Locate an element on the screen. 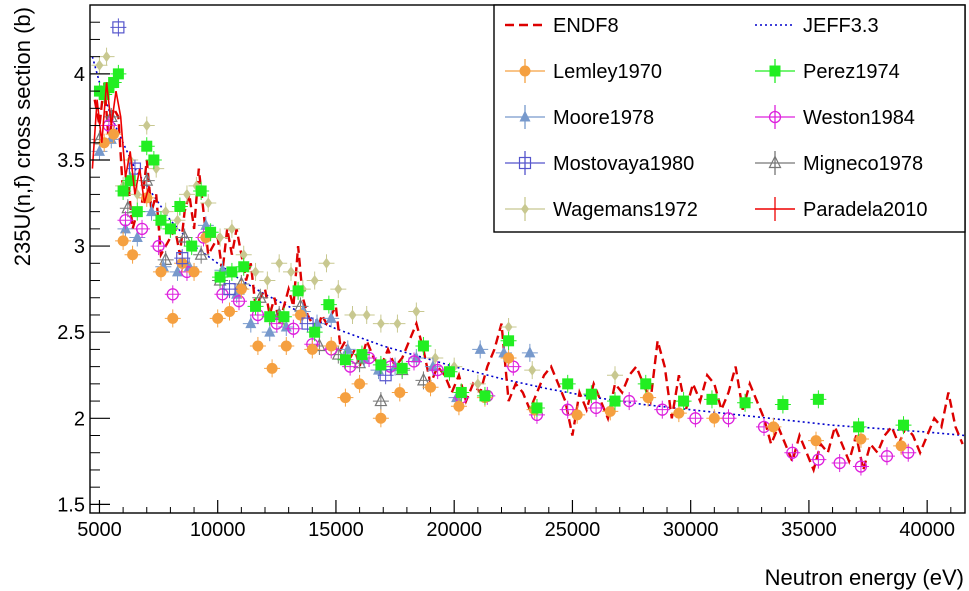 This screenshot has width=969, height=591. legend-label-migneco1978: Migneco1978 is located at coordinates (863, 164).